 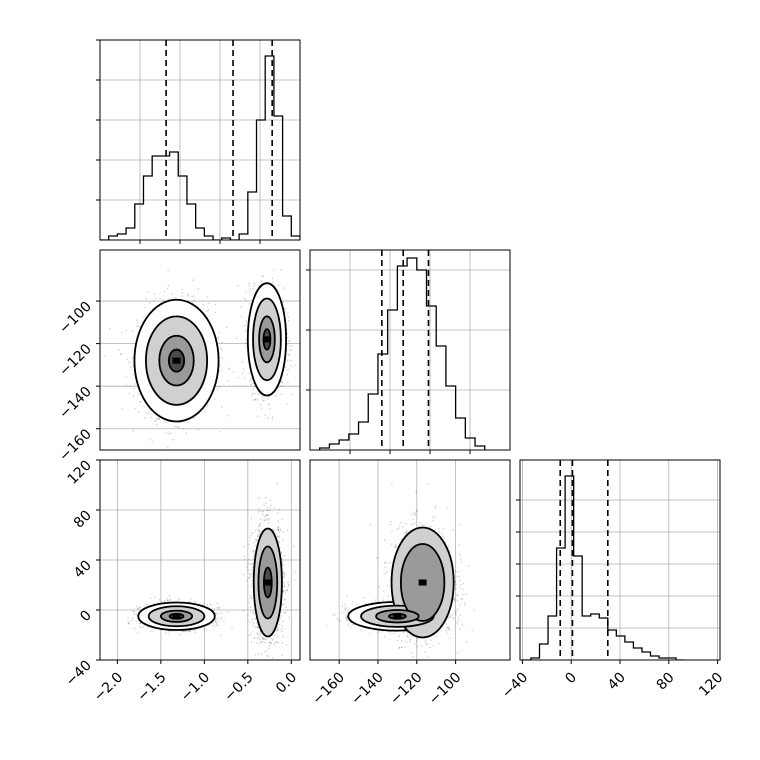 What do you see at coordinates (200, 358) in the screenshot?
I see `param-0-vs-param-1-plot` at bounding box center [200, 358].